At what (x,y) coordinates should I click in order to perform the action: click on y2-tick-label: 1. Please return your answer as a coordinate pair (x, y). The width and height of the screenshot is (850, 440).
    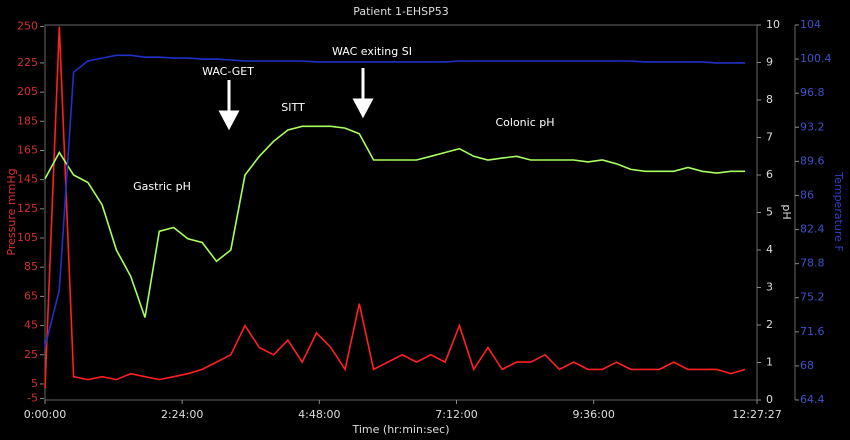
    Looking at the image, I should click on (769, 362).